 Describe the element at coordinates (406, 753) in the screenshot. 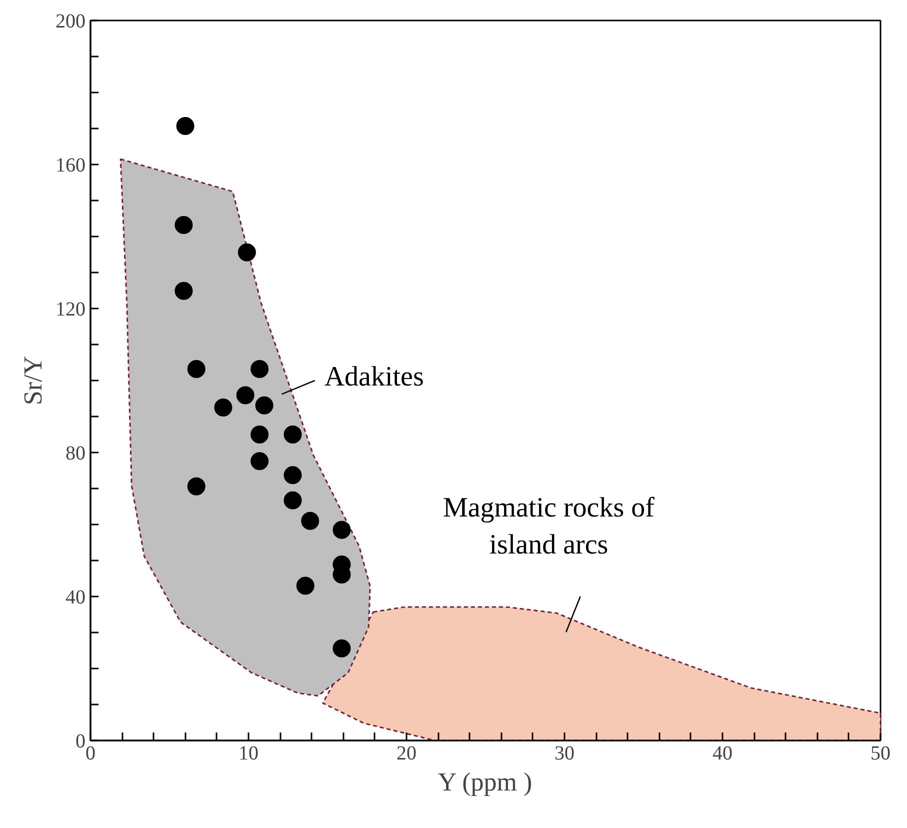

I see `x-tick-label: 20` at that location.